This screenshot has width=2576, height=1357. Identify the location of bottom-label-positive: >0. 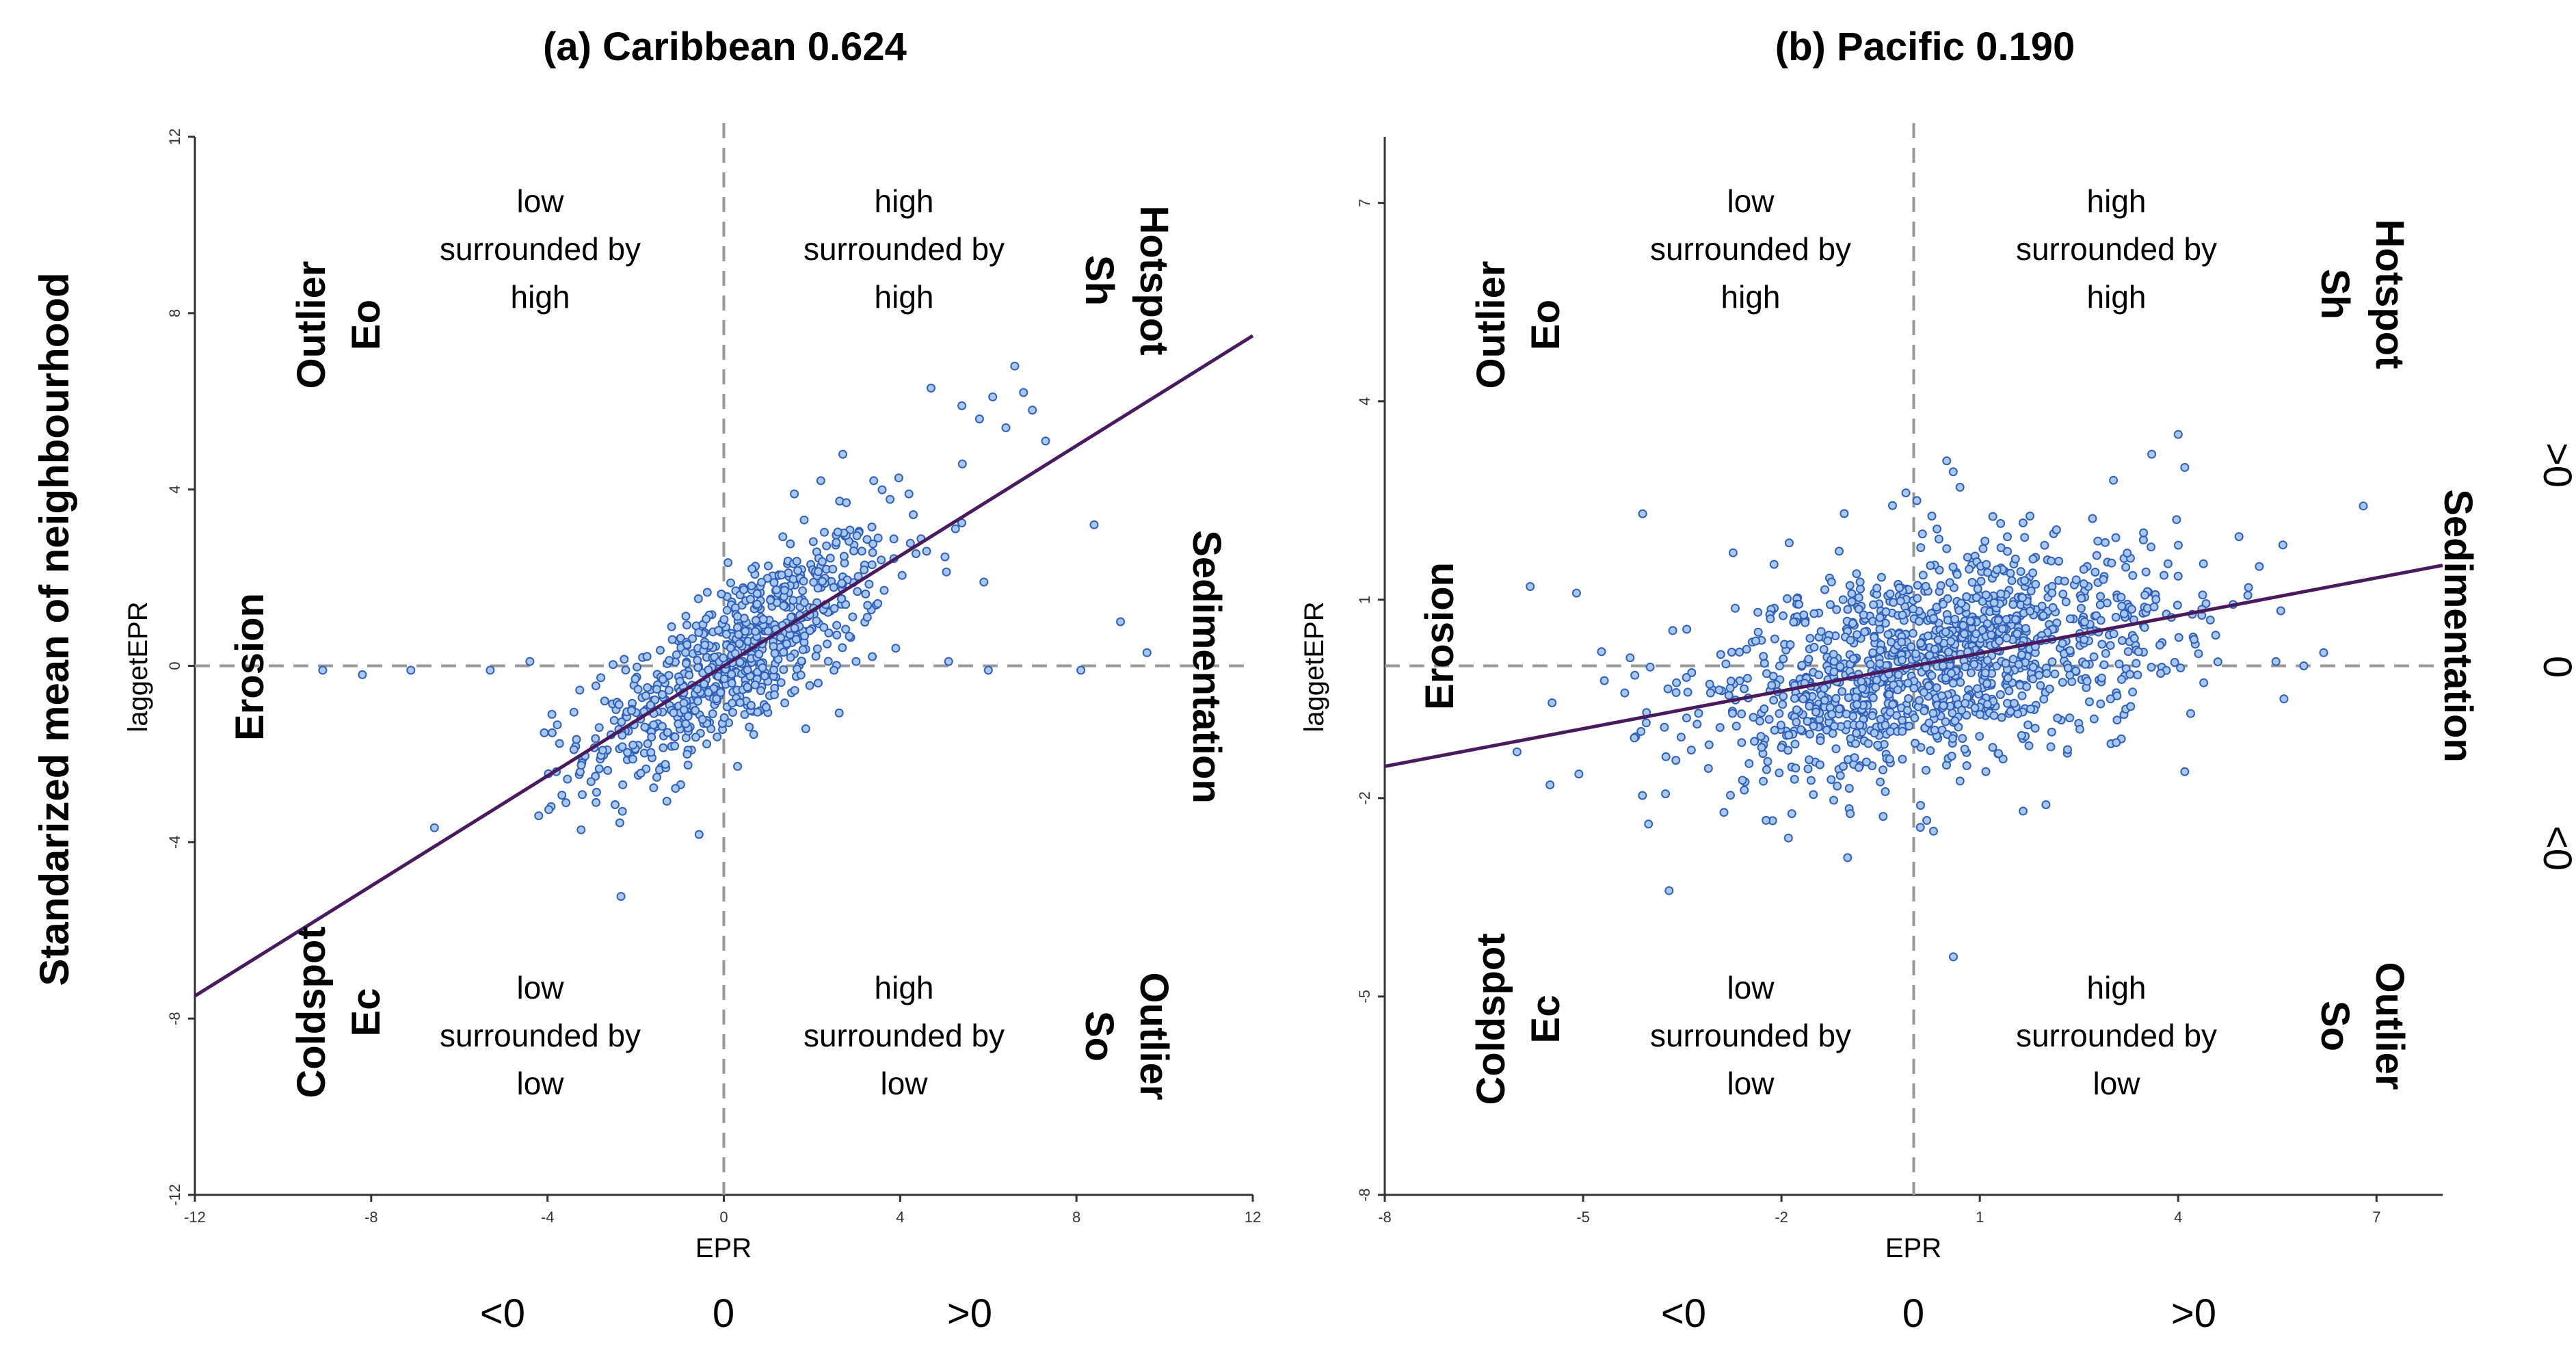
(2193, 1313).